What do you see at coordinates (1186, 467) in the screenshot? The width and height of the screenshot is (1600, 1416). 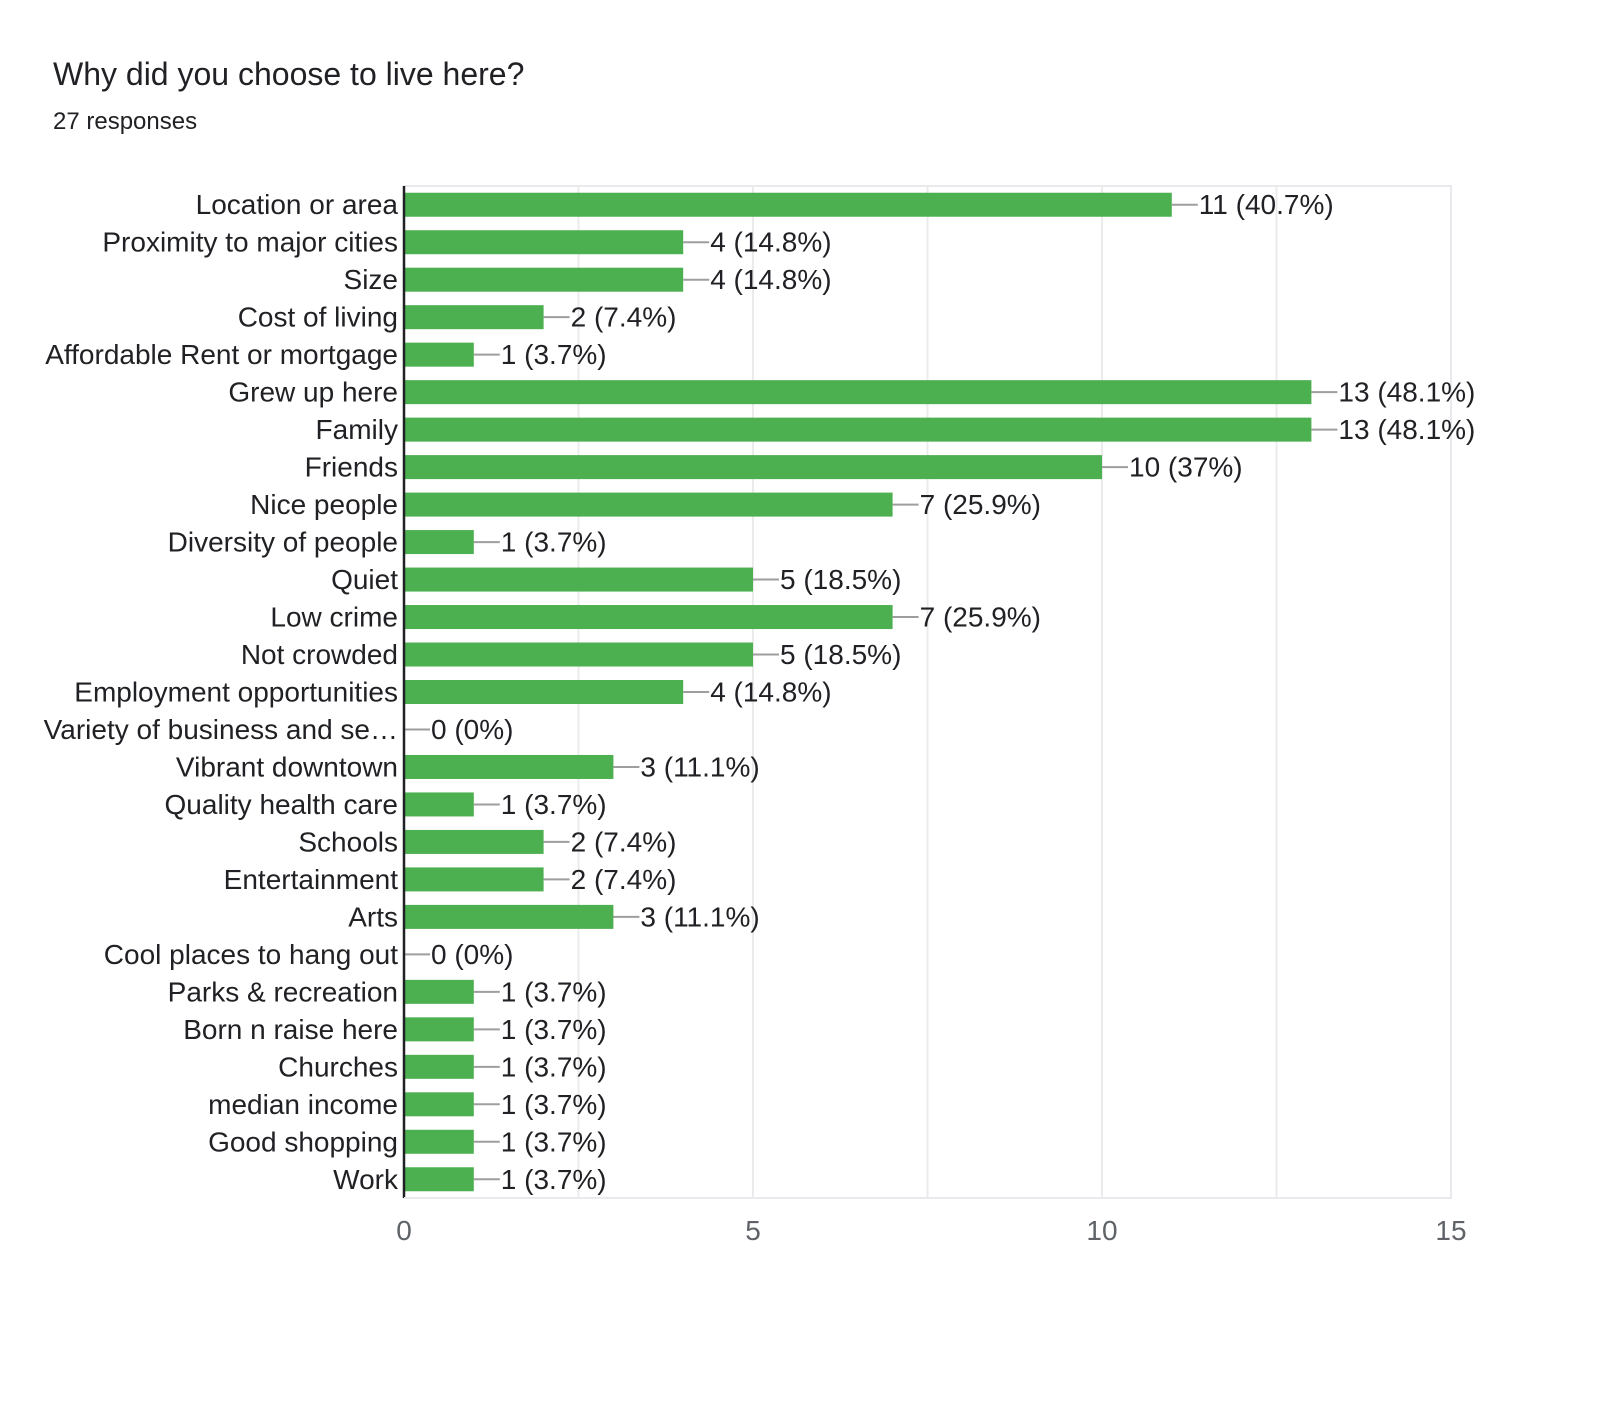 I see `data-label: 10 (37%)` at bounding box center [1186, 467].